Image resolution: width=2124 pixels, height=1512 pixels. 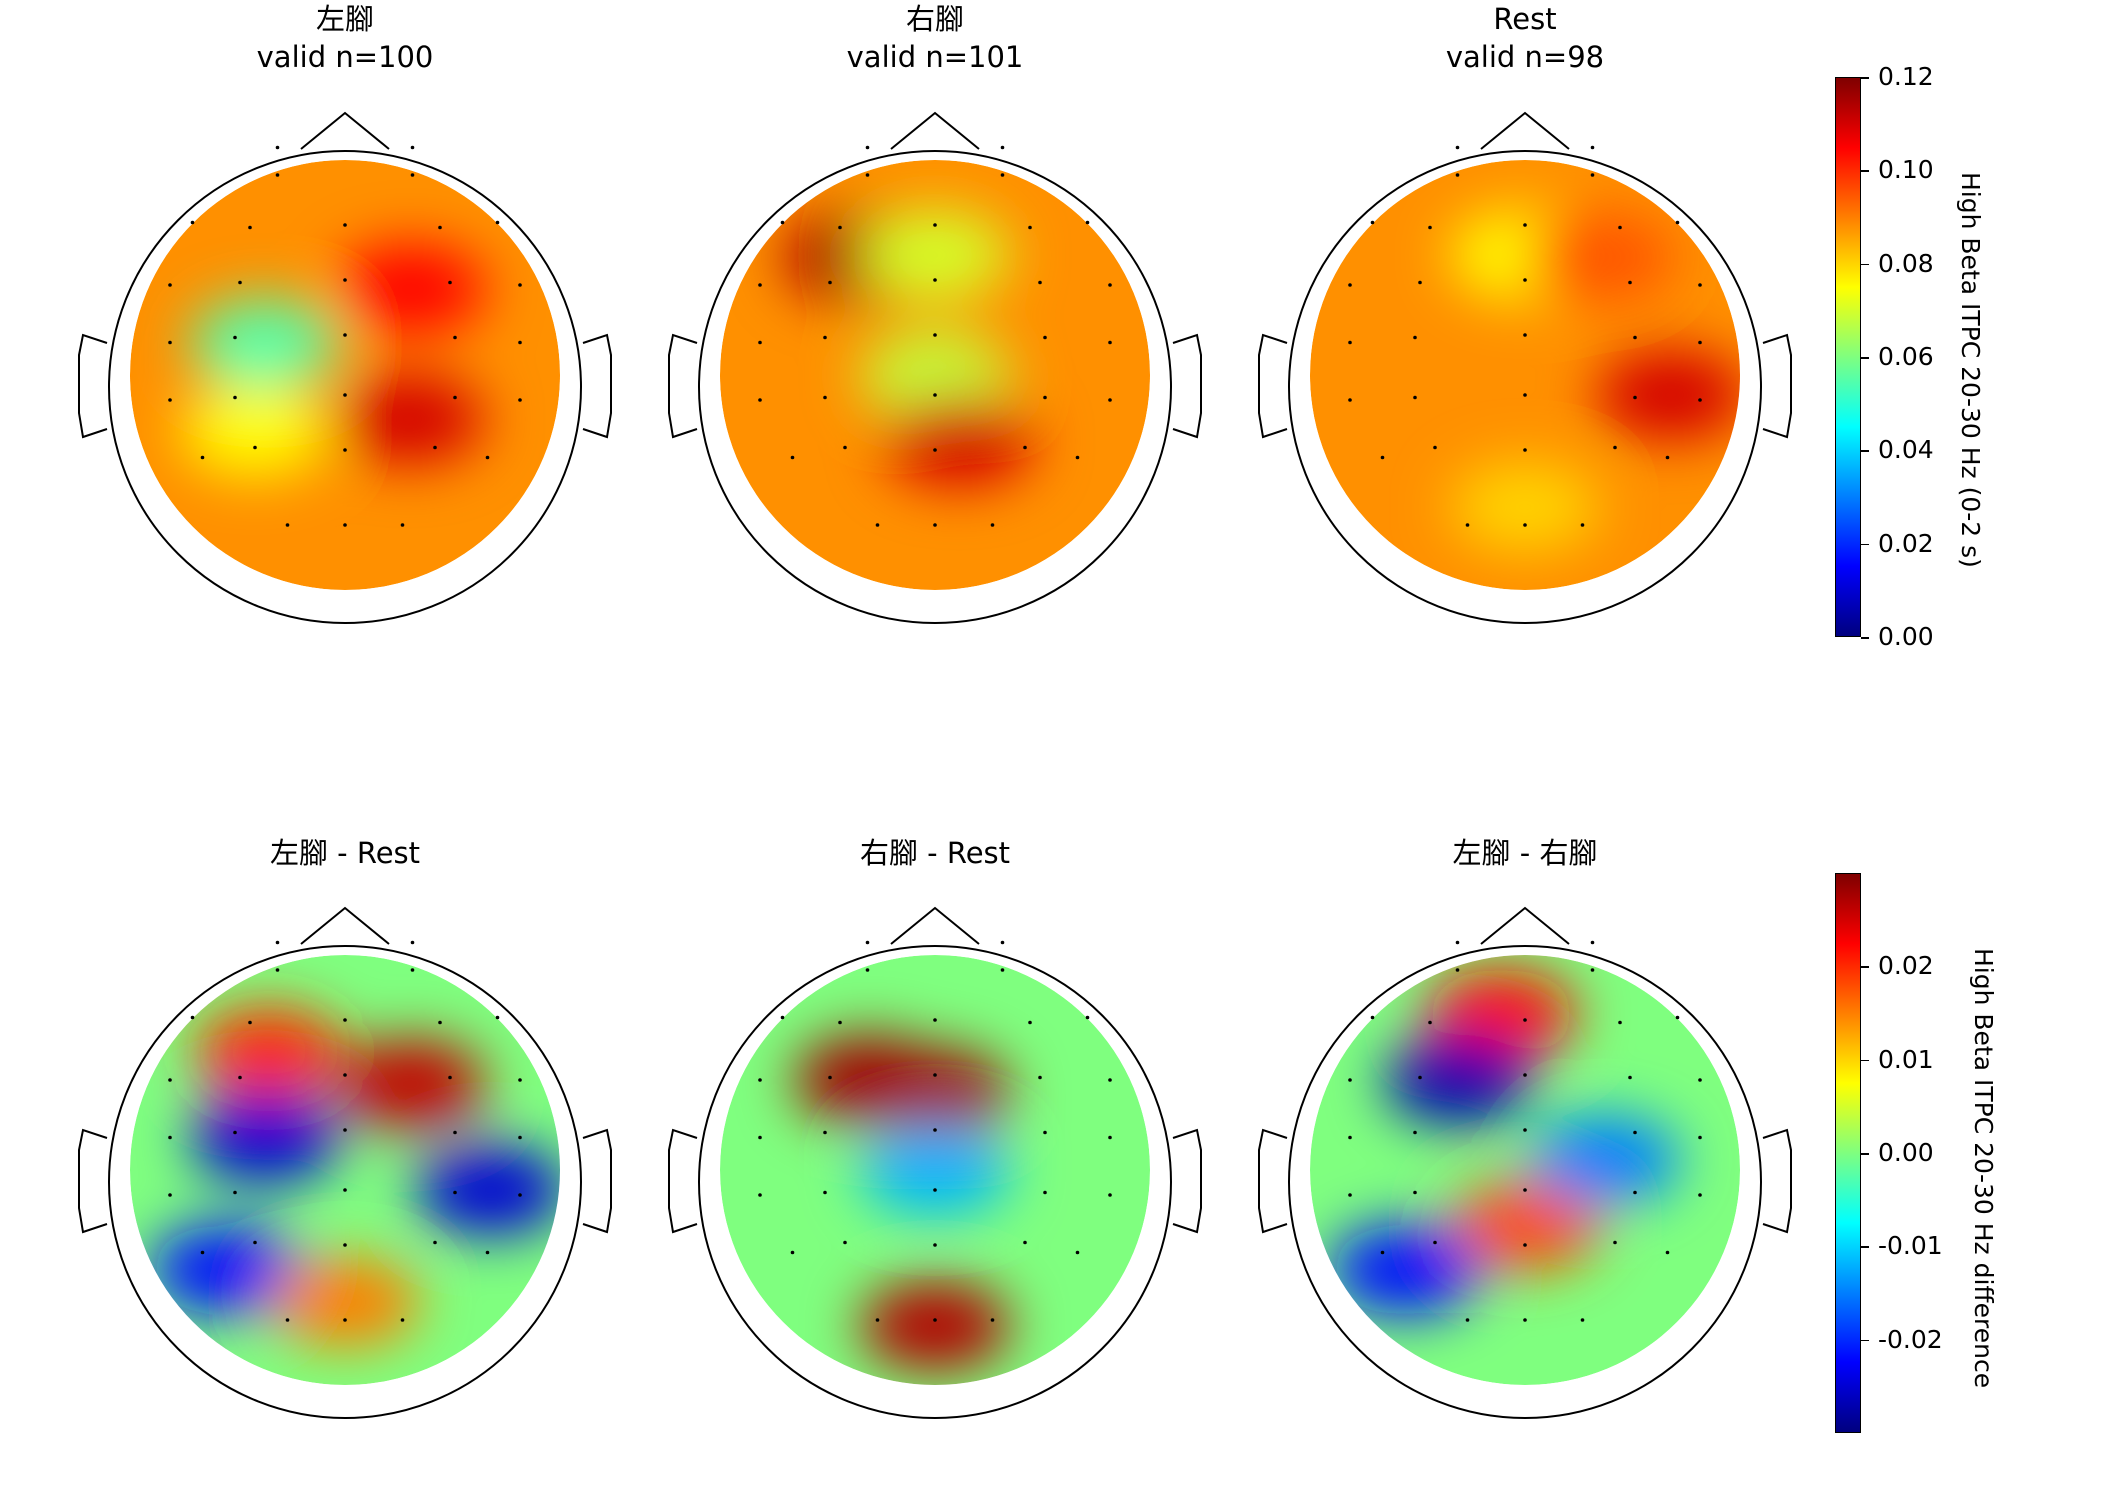 What do you see at coordinates (1906, 636) in the screenshot?
I see `colorbar-tick-label: 0.00` at bounding box center [1906, 636].